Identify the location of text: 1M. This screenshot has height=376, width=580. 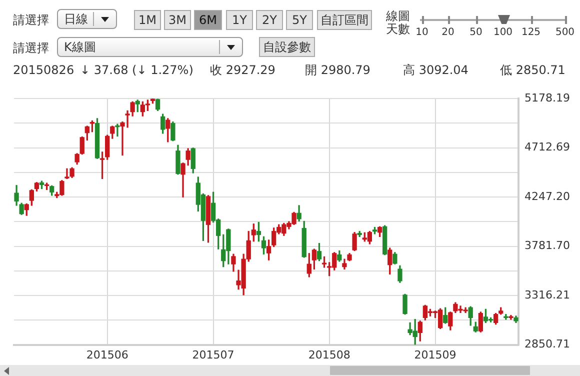
(147, 20).